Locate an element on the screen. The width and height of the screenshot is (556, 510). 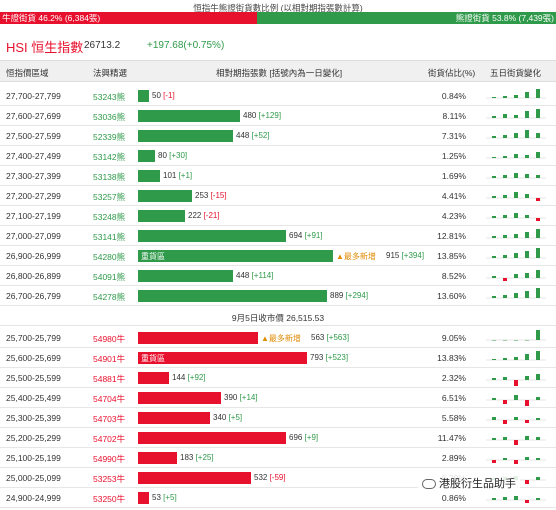
table-row: 25,200-25,299 54702牛 696 [+9] 11.47% is located at coordinates (278, 438).